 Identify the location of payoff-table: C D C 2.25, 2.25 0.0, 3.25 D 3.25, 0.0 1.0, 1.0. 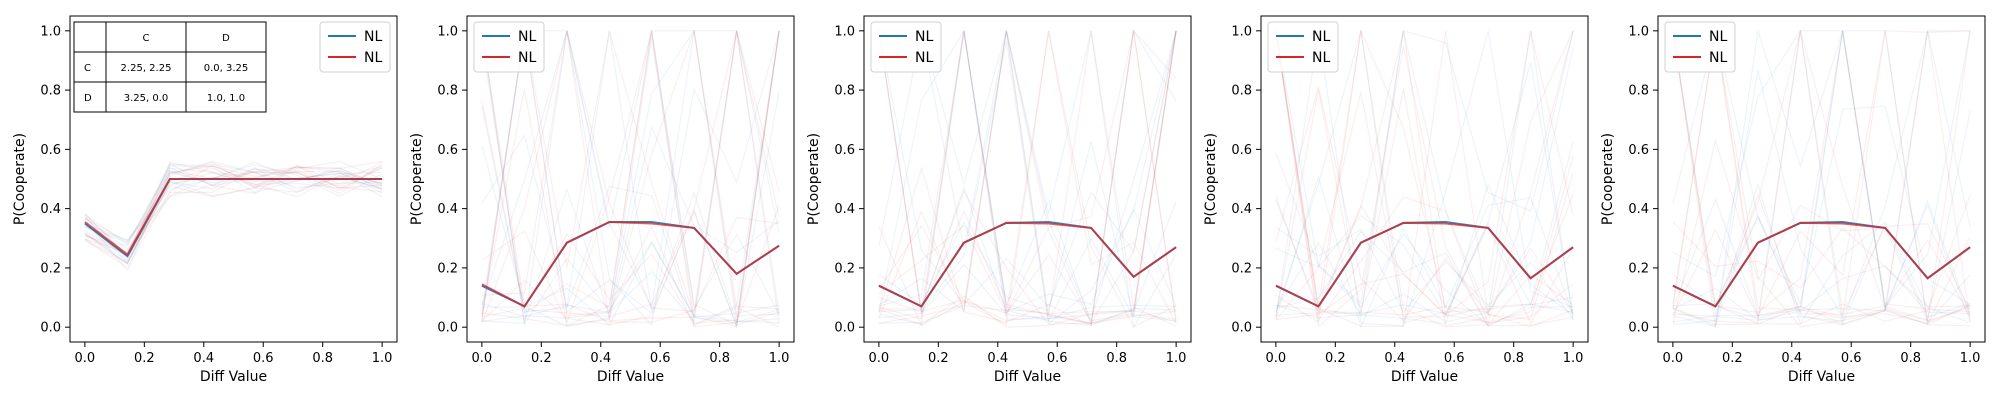
(170, 67).